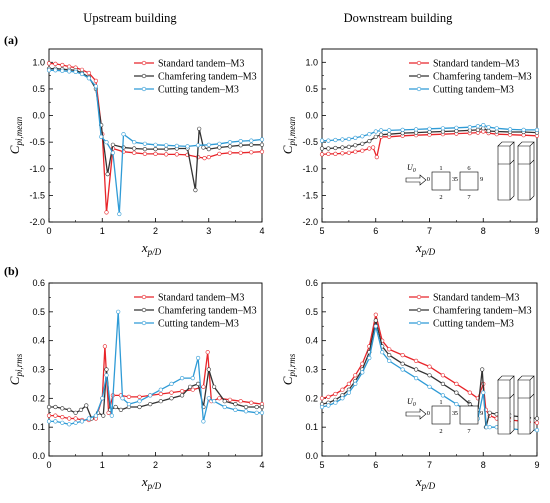  I want to click on downstream-tower-icon, so click(526, 171).